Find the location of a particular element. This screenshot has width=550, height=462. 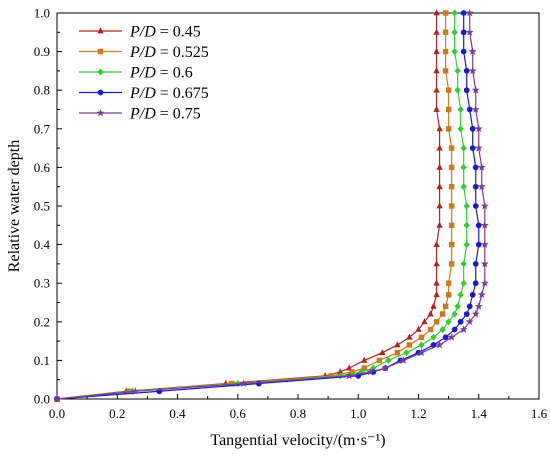

y-tick-label: 0.1 is located at coordinates (42, 360).